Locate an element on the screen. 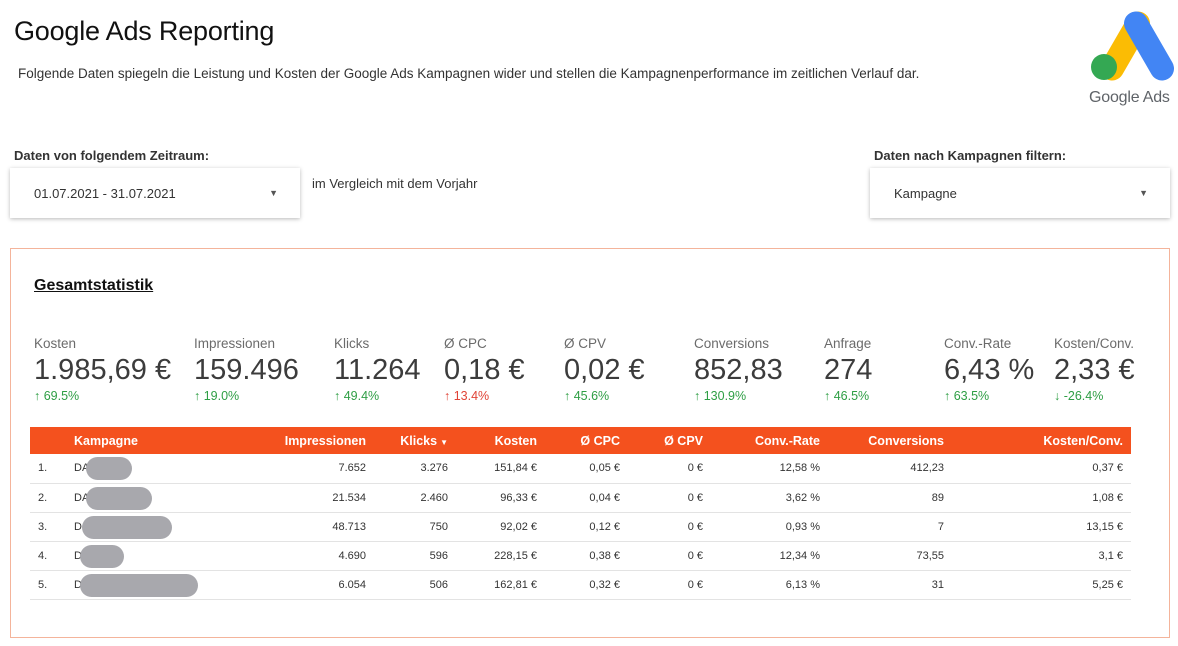 This screenshot has width=1178, height=646. cell-avg-cpc: 0,12 € is located at coordinates (586, 527).